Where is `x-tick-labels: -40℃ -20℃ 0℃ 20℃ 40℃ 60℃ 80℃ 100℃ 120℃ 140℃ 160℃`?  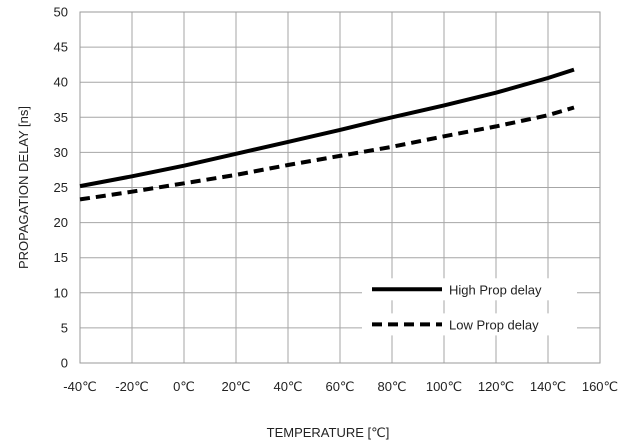 x-tick-labels: -40℃ -20℃ 0℃ 20℃ 40℃ 60℃ 80℃ 100℃ 120℃ 140℃ 160℃ is located at coordinates (340, 386).